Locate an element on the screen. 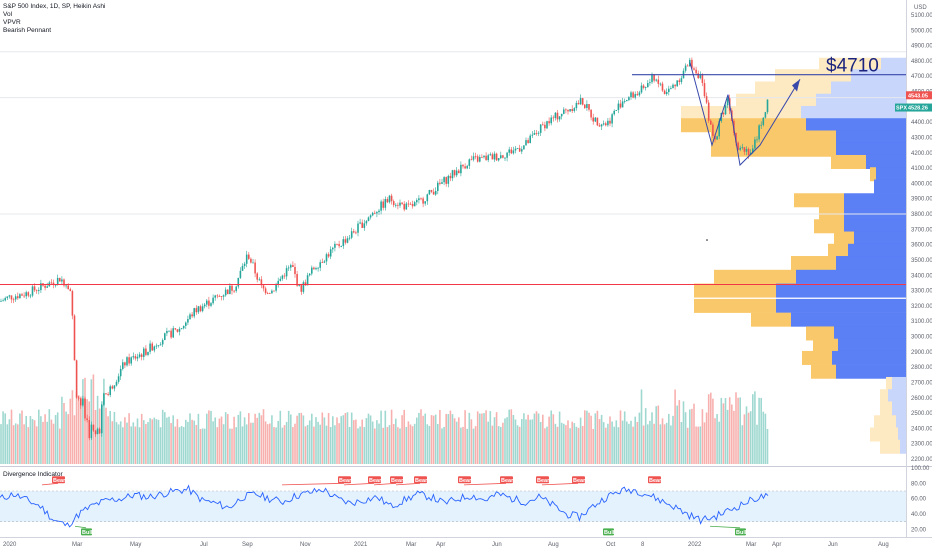 This screenshot has height=550, width=932. indicator-vpvr: VPVR is located at coordinates (12, 22).